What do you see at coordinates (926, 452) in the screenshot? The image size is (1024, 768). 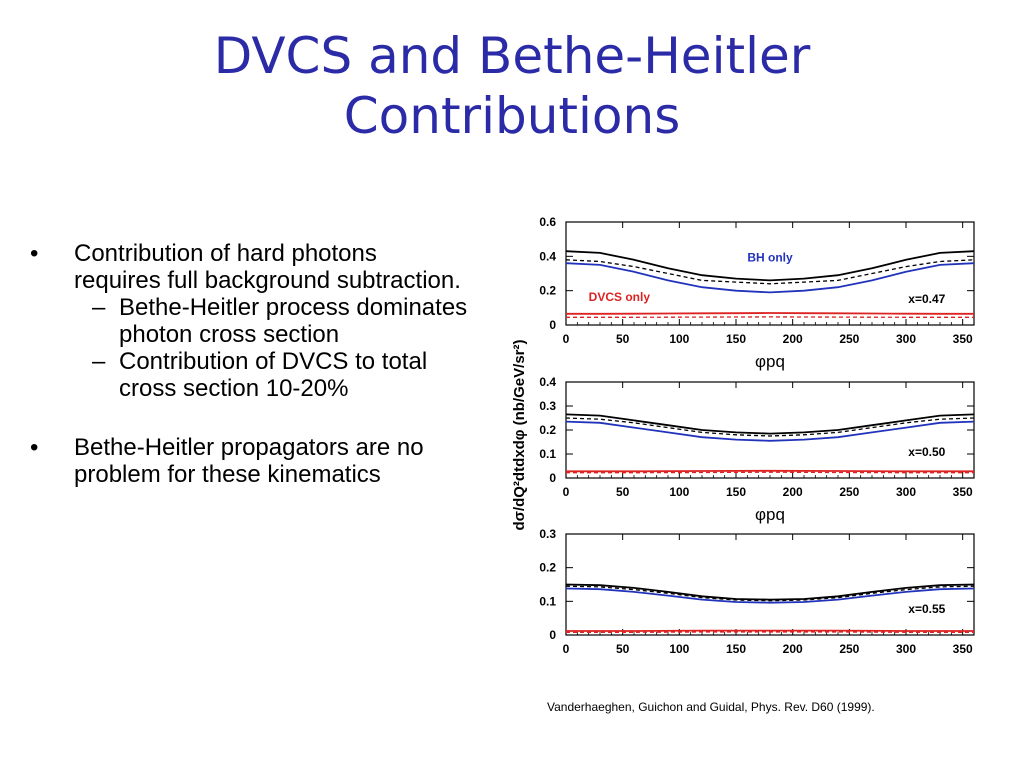 I see `kinematics-annotation: x=0.50` at bounding box center [926, 452].